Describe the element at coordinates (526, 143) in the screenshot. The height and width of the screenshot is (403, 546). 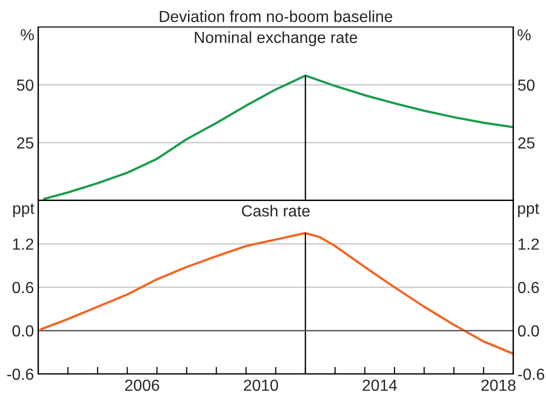
I see `y2-tick-label: 25` at that location.